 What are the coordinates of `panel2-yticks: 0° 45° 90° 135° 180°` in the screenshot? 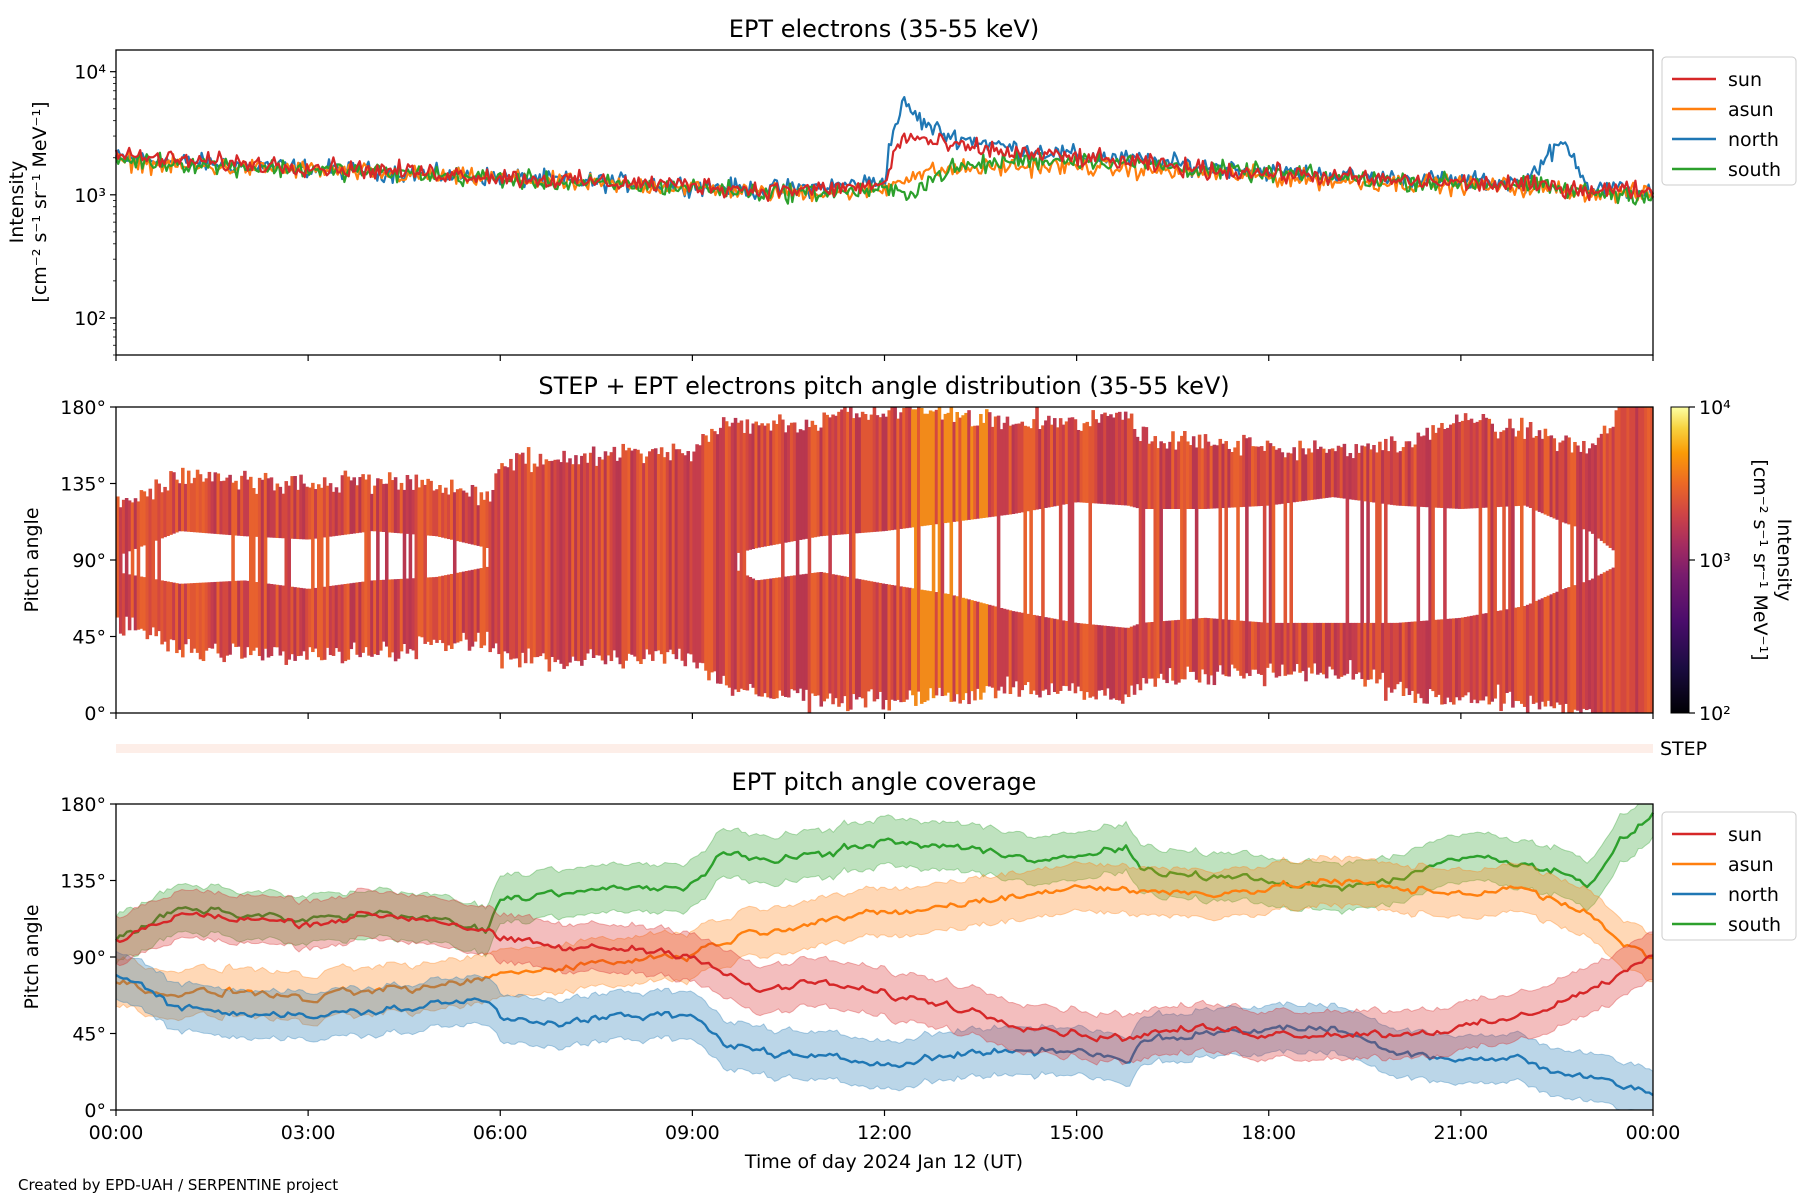 It's located at (88, 561).